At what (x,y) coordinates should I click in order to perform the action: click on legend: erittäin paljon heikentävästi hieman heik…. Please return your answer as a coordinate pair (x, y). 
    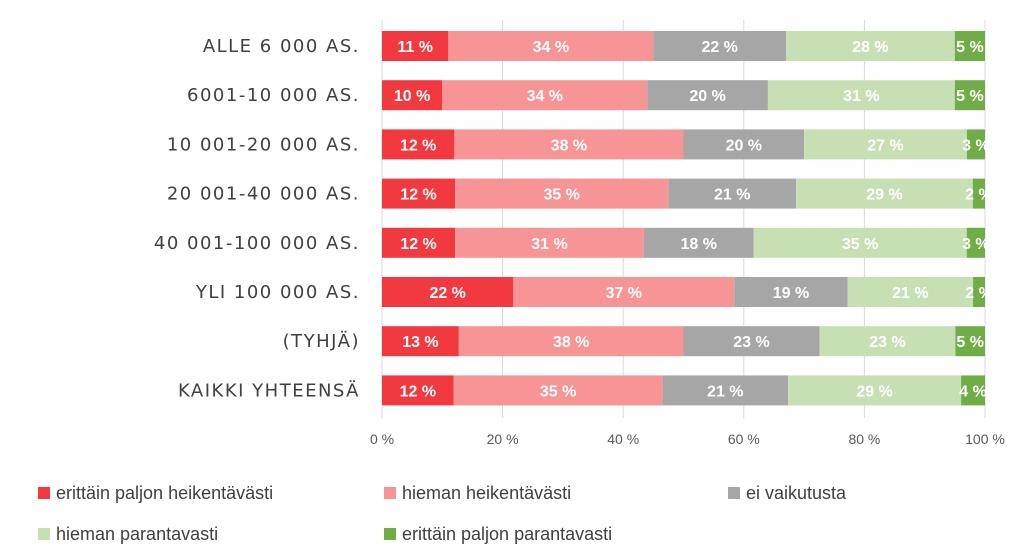
    Looking at the image, I should click on (442, 513).